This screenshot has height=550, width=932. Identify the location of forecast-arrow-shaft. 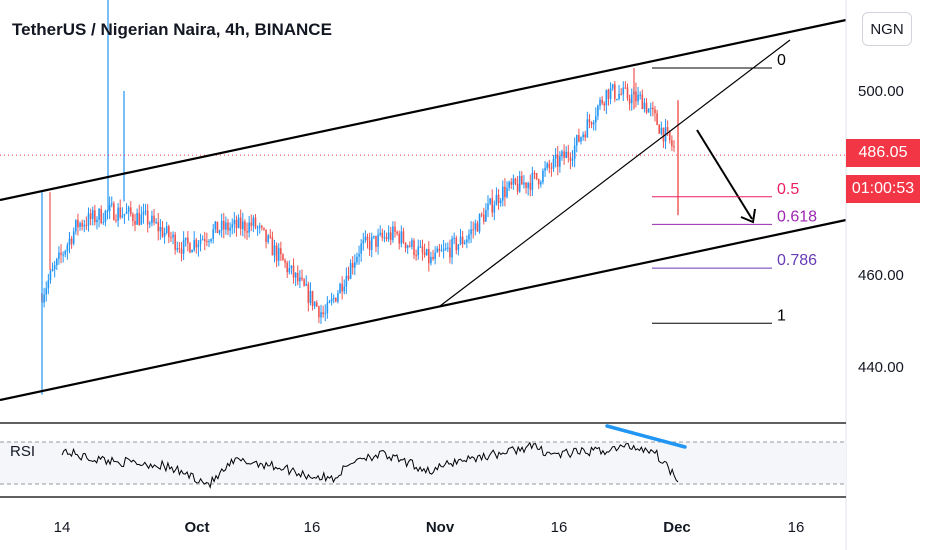
(724, 174).